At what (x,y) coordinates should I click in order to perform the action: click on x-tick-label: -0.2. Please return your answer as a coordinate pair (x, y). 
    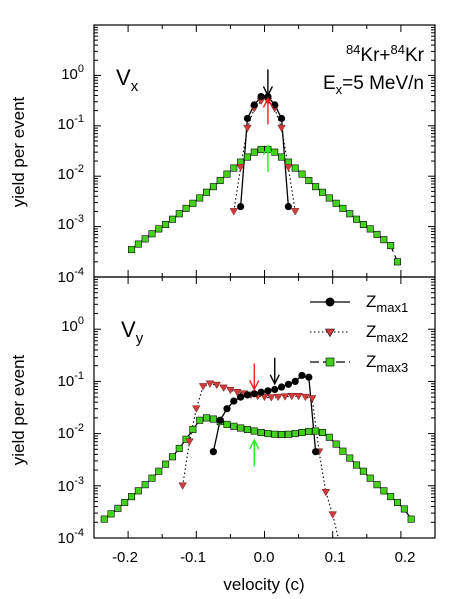
    Looking at the image, I should click on (125, 557).